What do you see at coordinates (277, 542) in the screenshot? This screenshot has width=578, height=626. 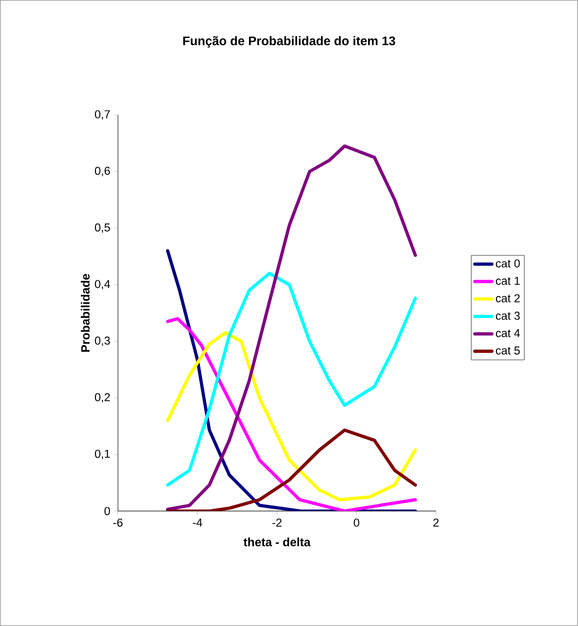 I see `x-axis-title: theta - delta` at bounding box center [277, 542].